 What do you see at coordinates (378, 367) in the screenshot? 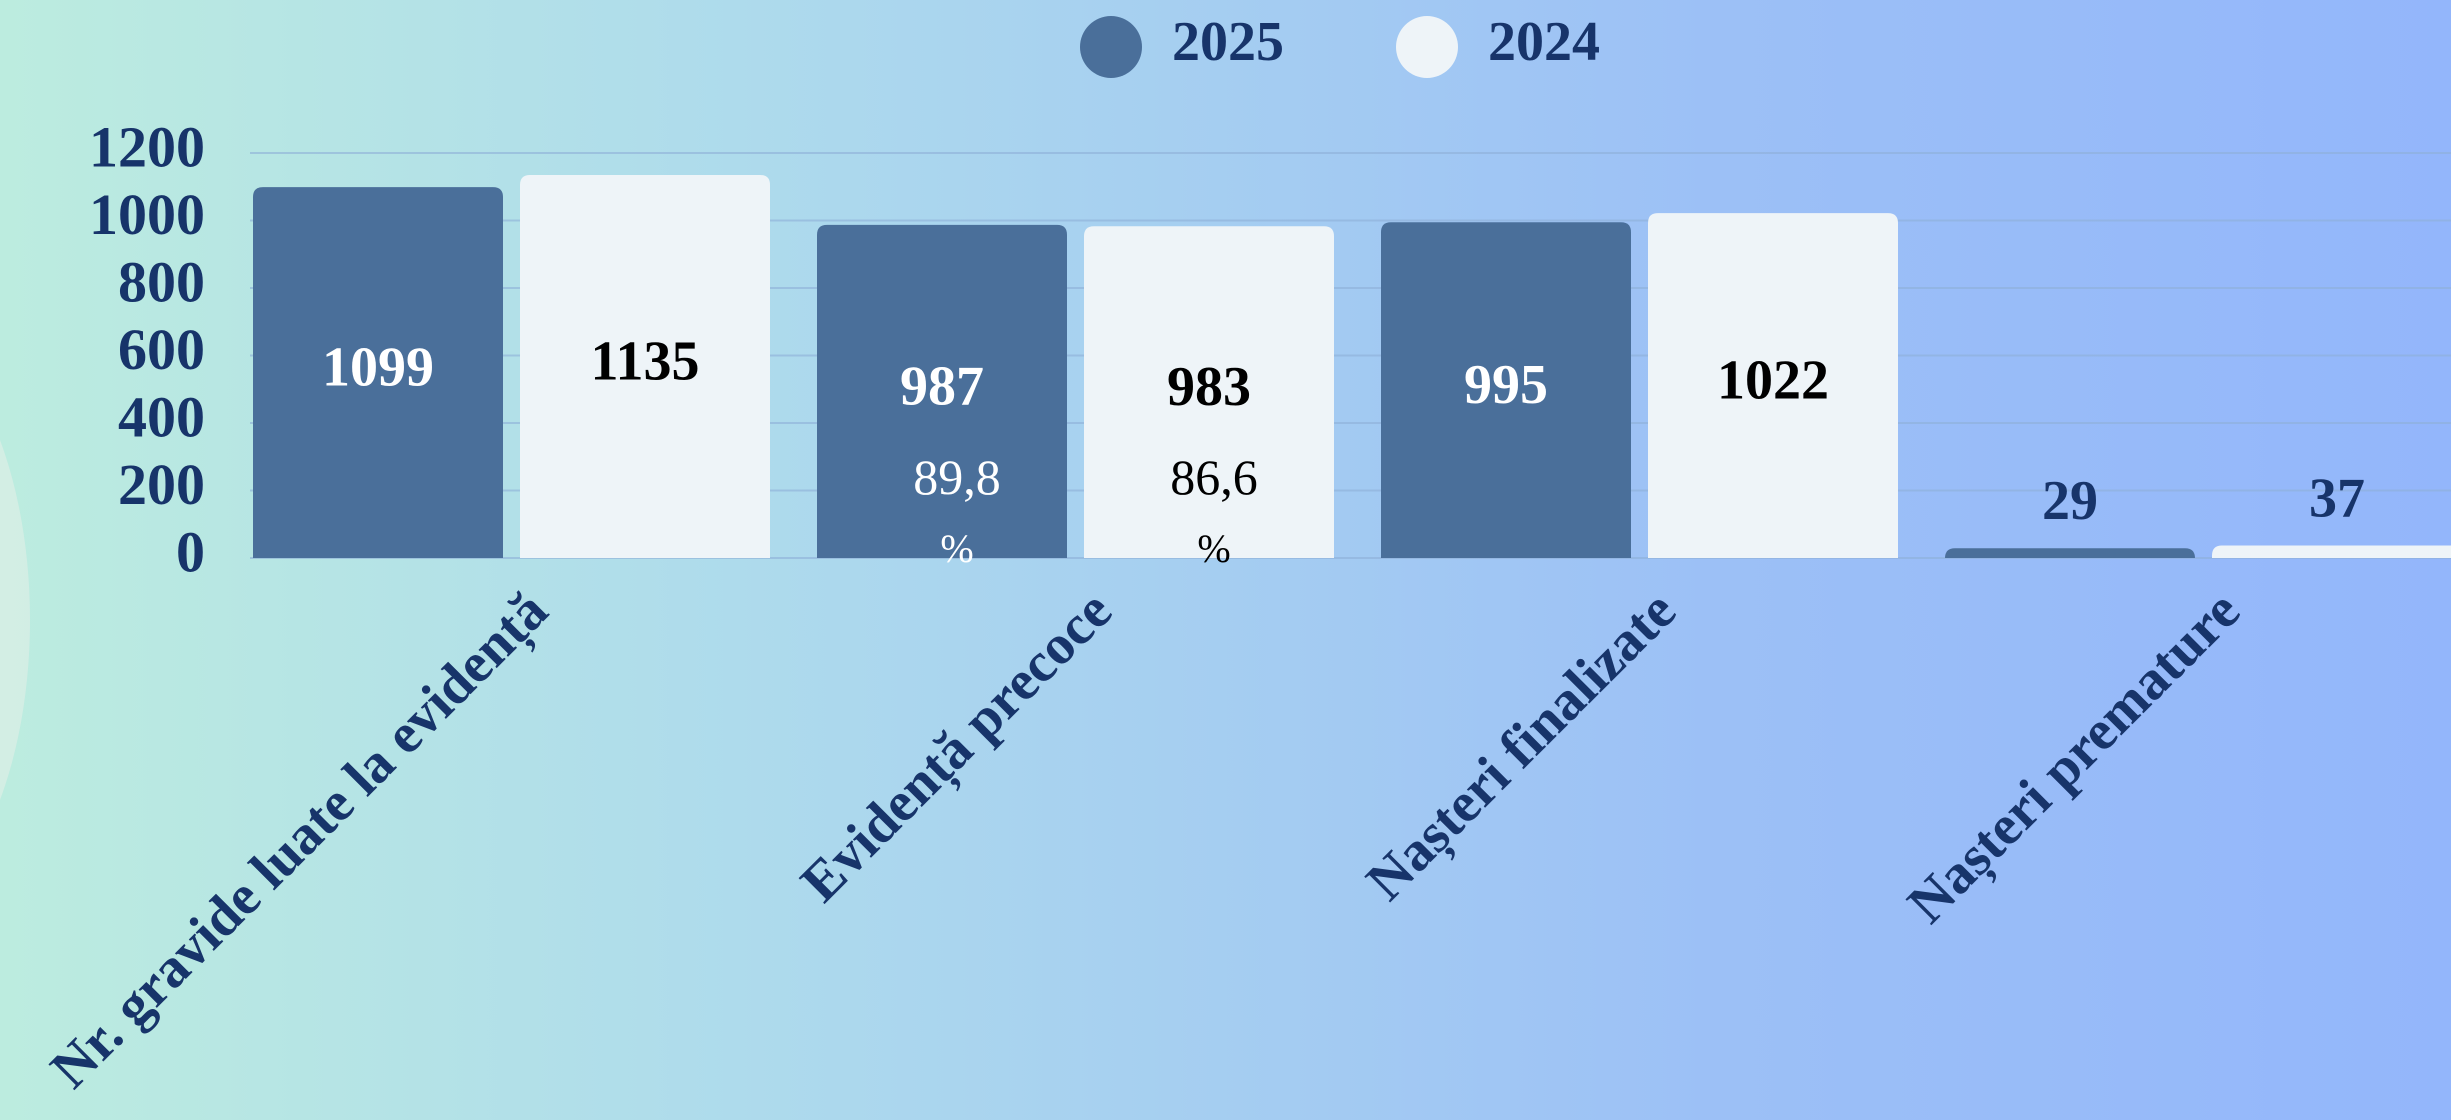
I see `data-label: 1099` at bounding box center [378, 367].